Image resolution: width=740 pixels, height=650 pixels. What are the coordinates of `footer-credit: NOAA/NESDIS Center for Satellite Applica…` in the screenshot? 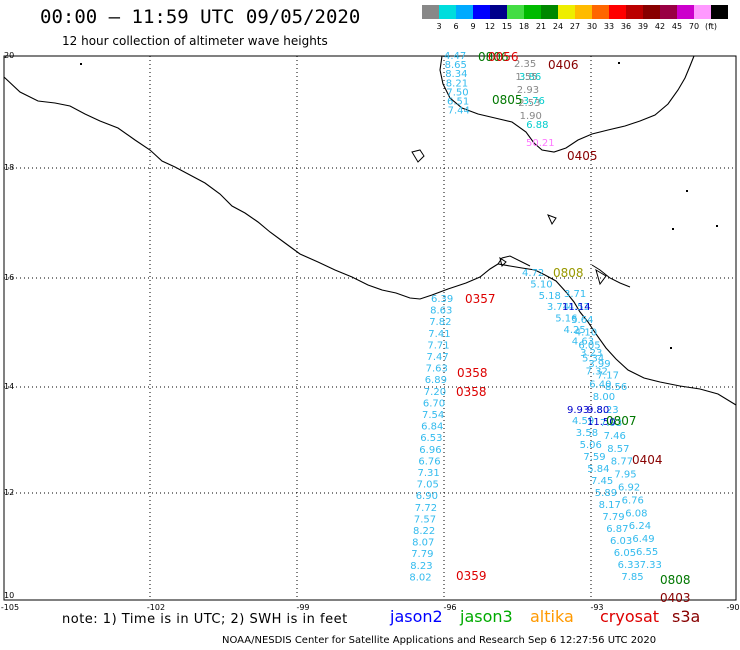 It's located at (439, 640).